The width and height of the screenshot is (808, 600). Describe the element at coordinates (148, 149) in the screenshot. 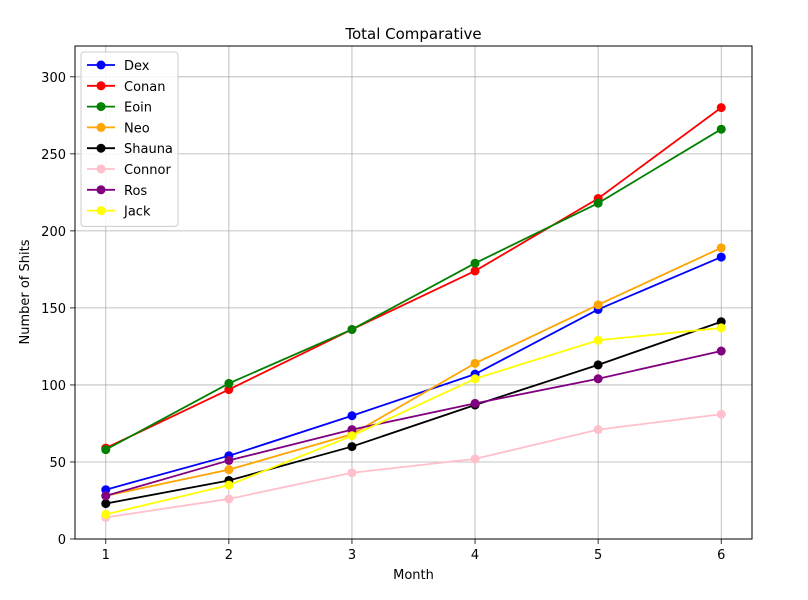

I see `legend-label: Shauna` at that location.